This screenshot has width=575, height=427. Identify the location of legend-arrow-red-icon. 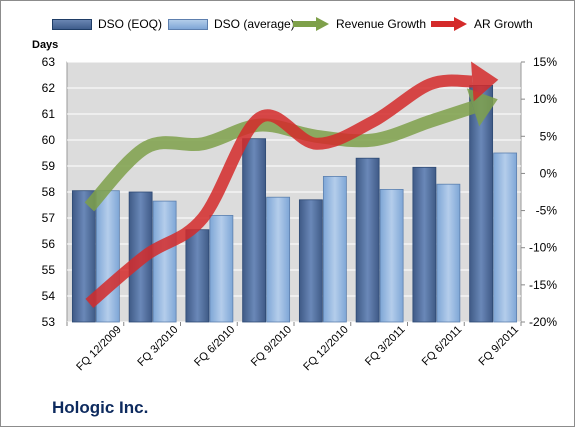
(449, 24).